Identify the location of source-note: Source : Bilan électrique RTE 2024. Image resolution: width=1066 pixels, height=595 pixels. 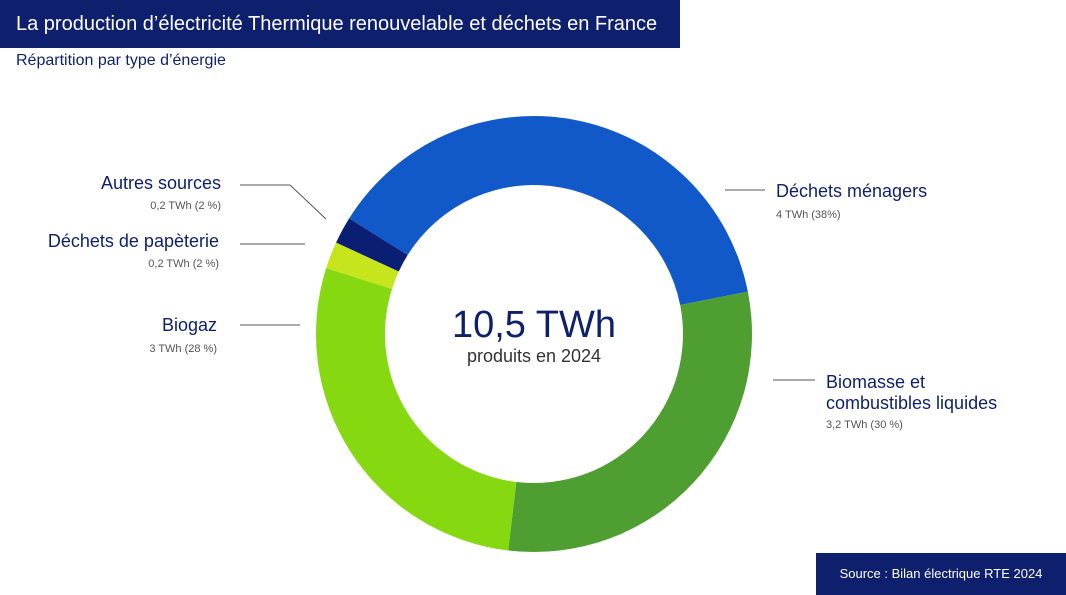
(941, 574).